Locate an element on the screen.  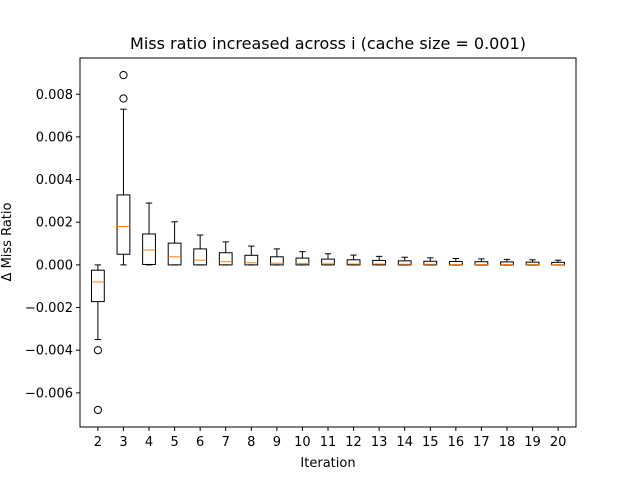
x-tick-label: 2 is located at coordinates (98, 442).